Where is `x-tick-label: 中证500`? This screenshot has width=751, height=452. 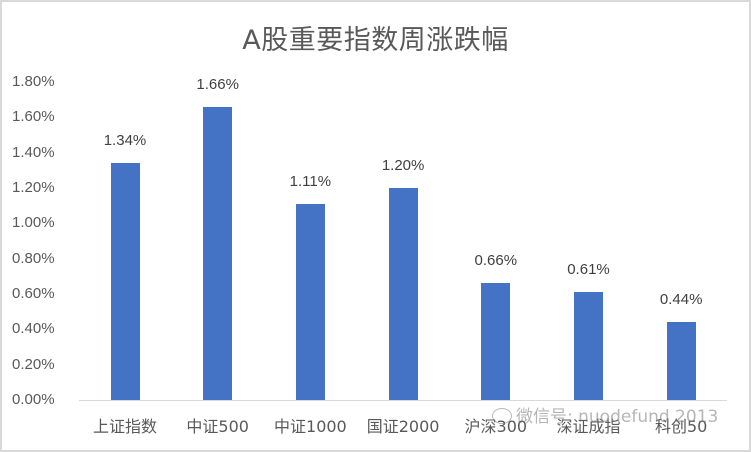
x-tick-label: 中证500 is located at coordinates (217, 426).